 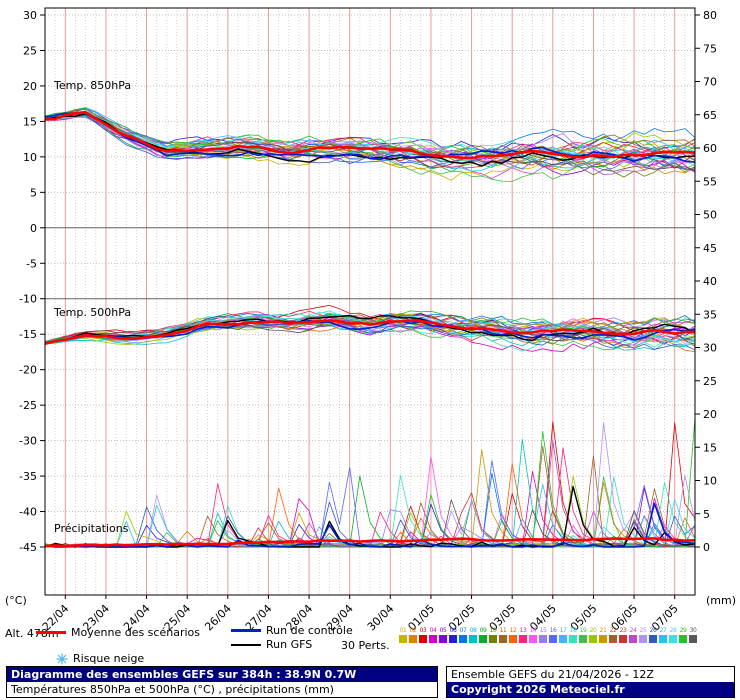 I want to click on pert-legend-item: 16, so click(x=553, y=635).